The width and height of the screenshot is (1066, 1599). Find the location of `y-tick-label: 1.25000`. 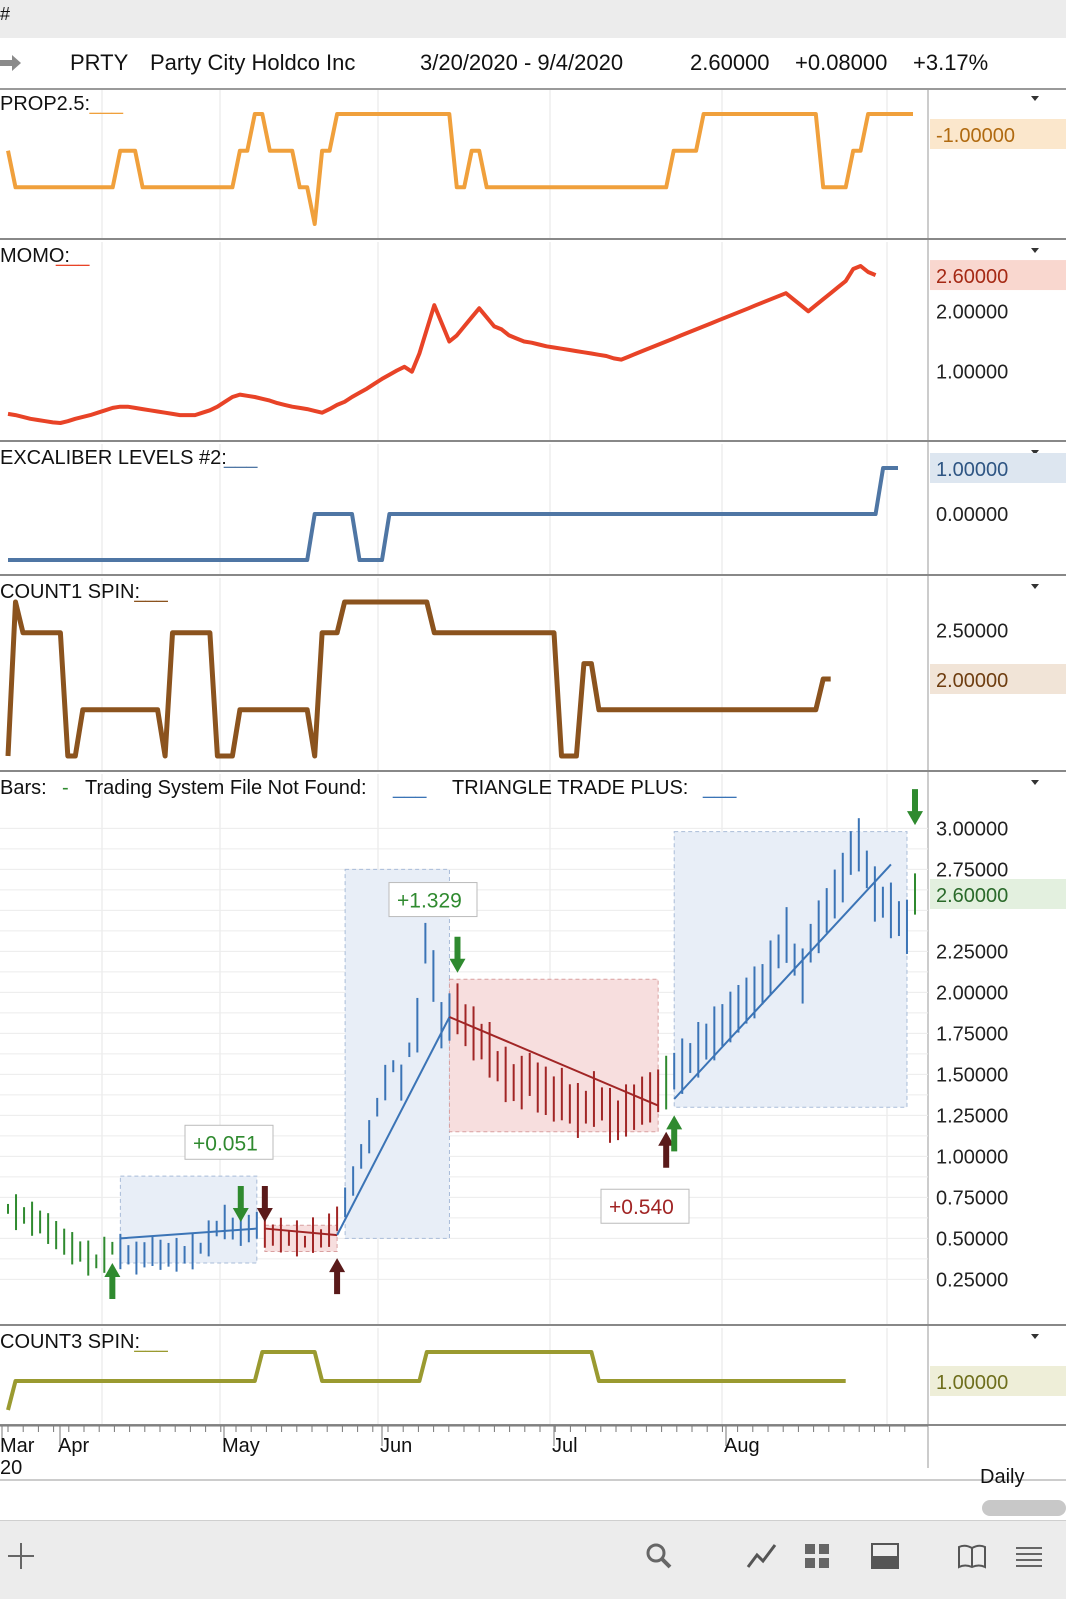

y-tick-label: 1.25000 is located at coordinates (972, 1116).